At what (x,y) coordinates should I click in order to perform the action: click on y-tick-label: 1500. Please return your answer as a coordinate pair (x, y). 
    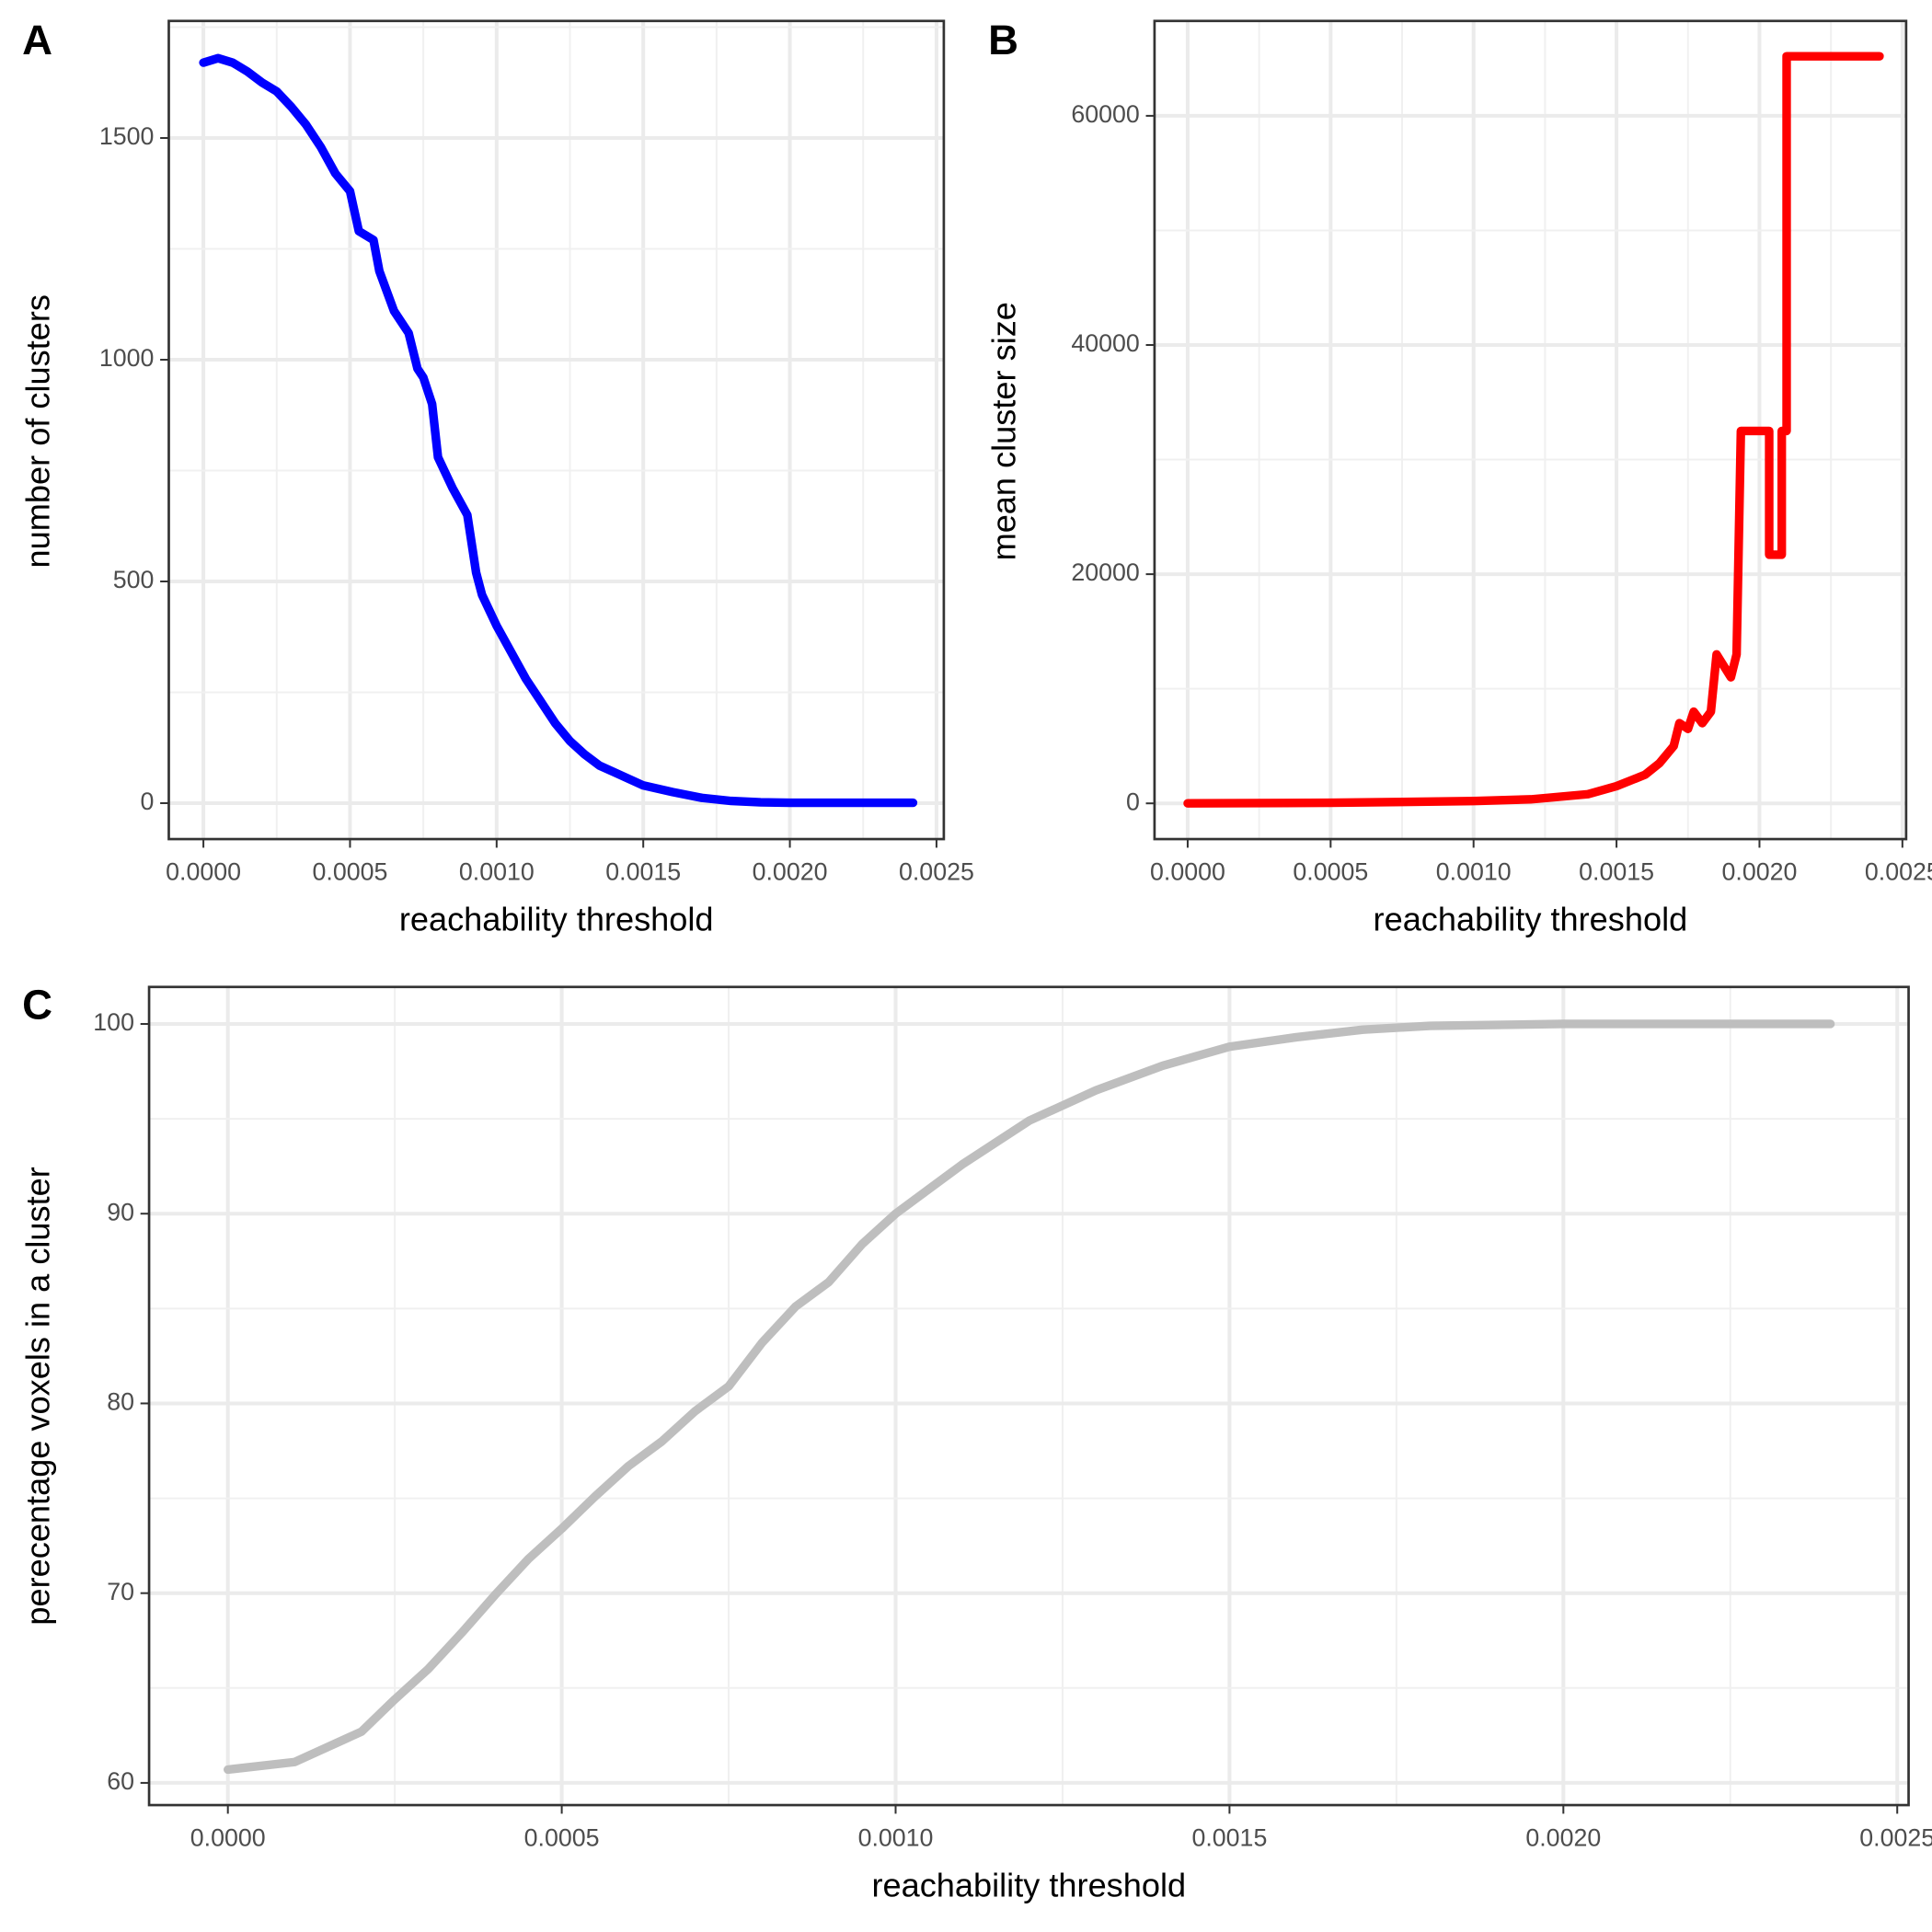
    Looking at the image, I should click on (127, 136).